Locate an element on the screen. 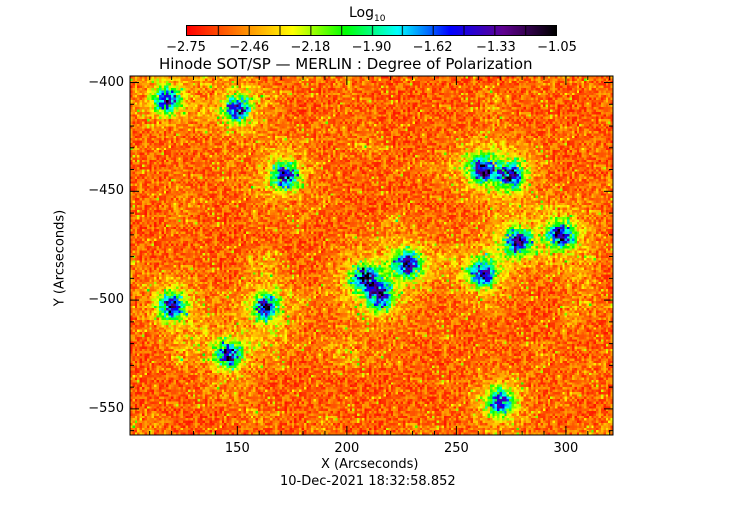 The image size is (743, 512). x-tick-label: 200 is located at coordinates (347, 448).